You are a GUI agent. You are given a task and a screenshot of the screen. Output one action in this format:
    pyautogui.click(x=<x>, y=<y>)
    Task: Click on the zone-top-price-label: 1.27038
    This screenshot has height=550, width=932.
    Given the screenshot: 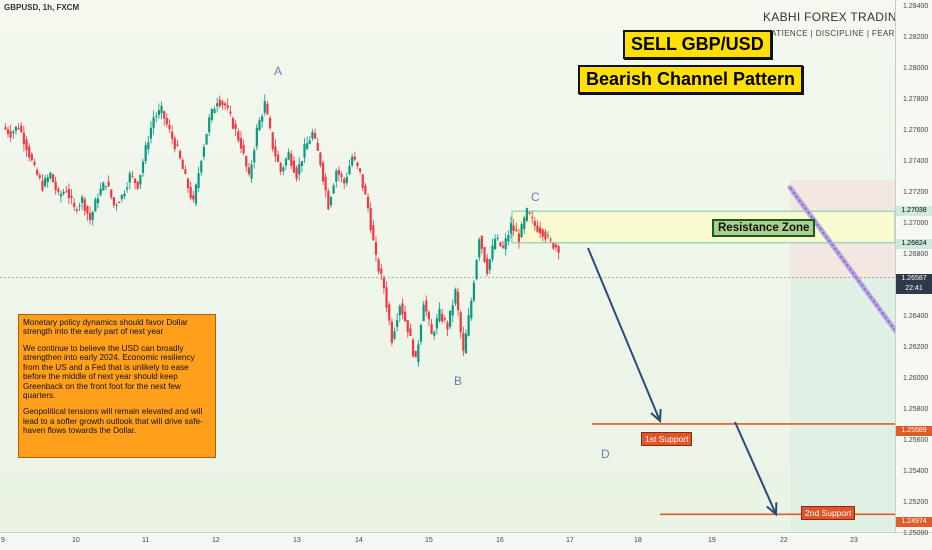 What is the action you would take?
    pyautogui.click(x=914, y=211)
    